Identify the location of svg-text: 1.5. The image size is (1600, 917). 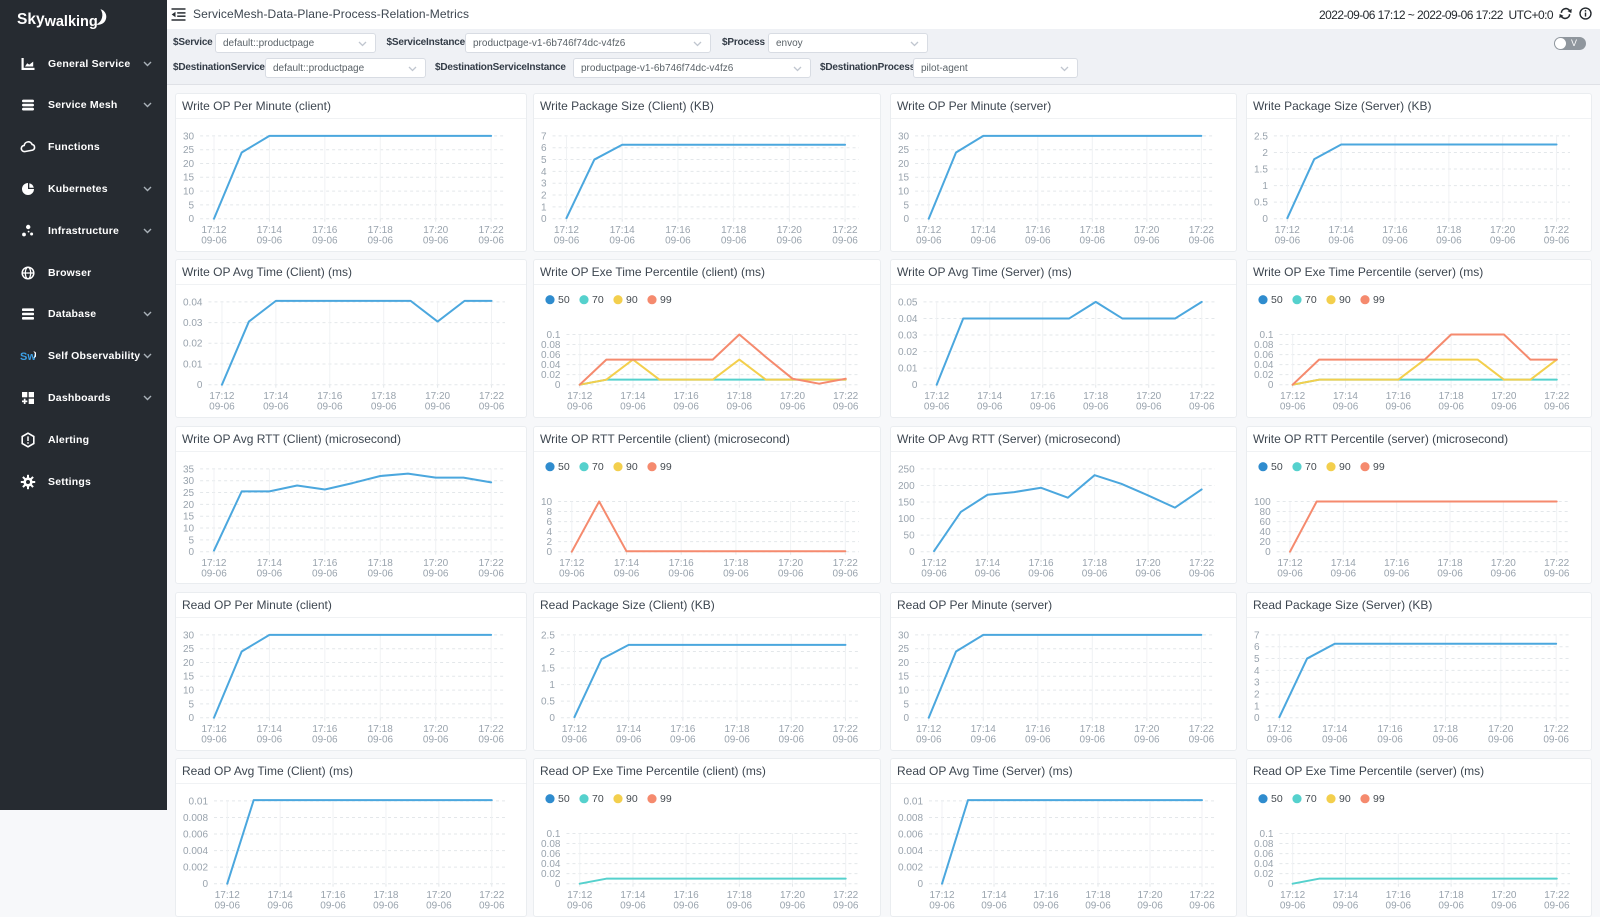
(1261, 169).